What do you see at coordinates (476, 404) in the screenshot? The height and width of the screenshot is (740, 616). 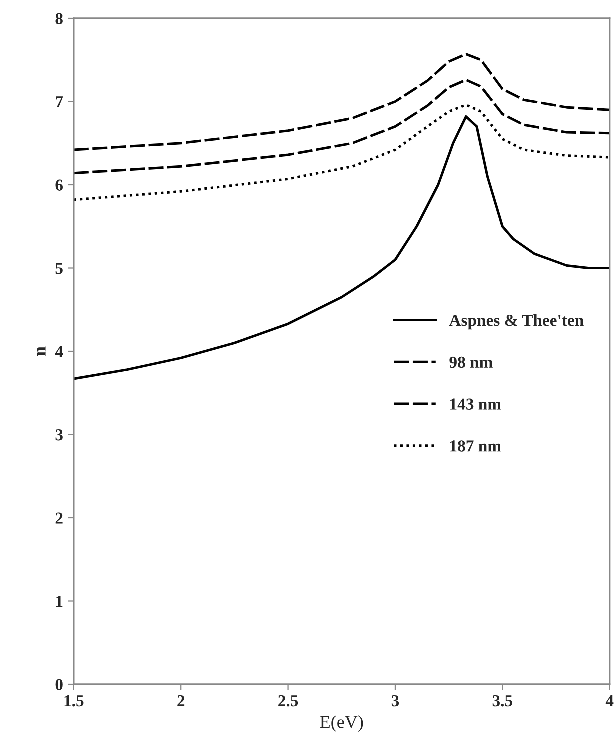 I see `legend-label: 143 nm` at bounding box center [476, 404].